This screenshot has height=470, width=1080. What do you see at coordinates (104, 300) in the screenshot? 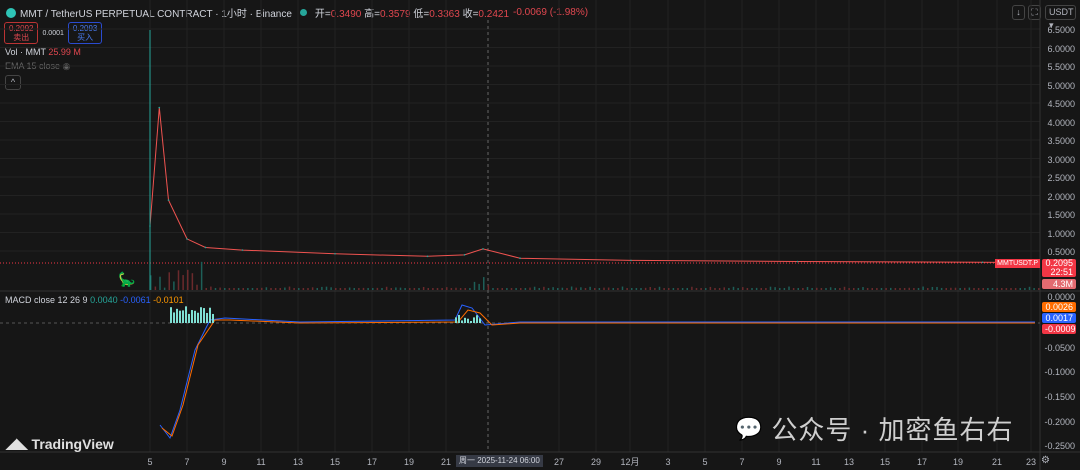
I see `macd-hist-value: 0.0040` at bounding box center [104, 300].